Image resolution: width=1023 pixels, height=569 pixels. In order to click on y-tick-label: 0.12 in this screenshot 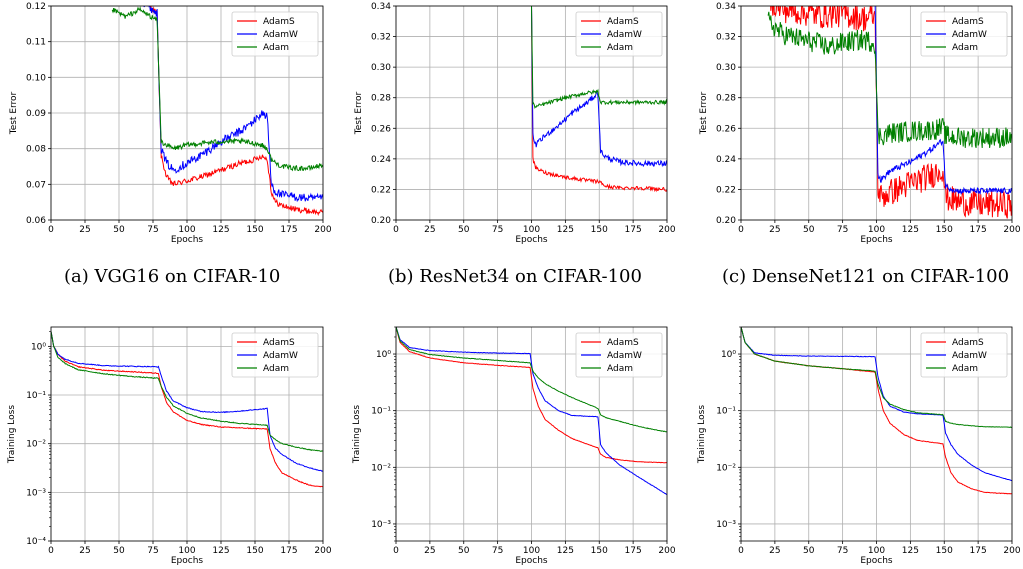, I will do `click(36, 7)`.